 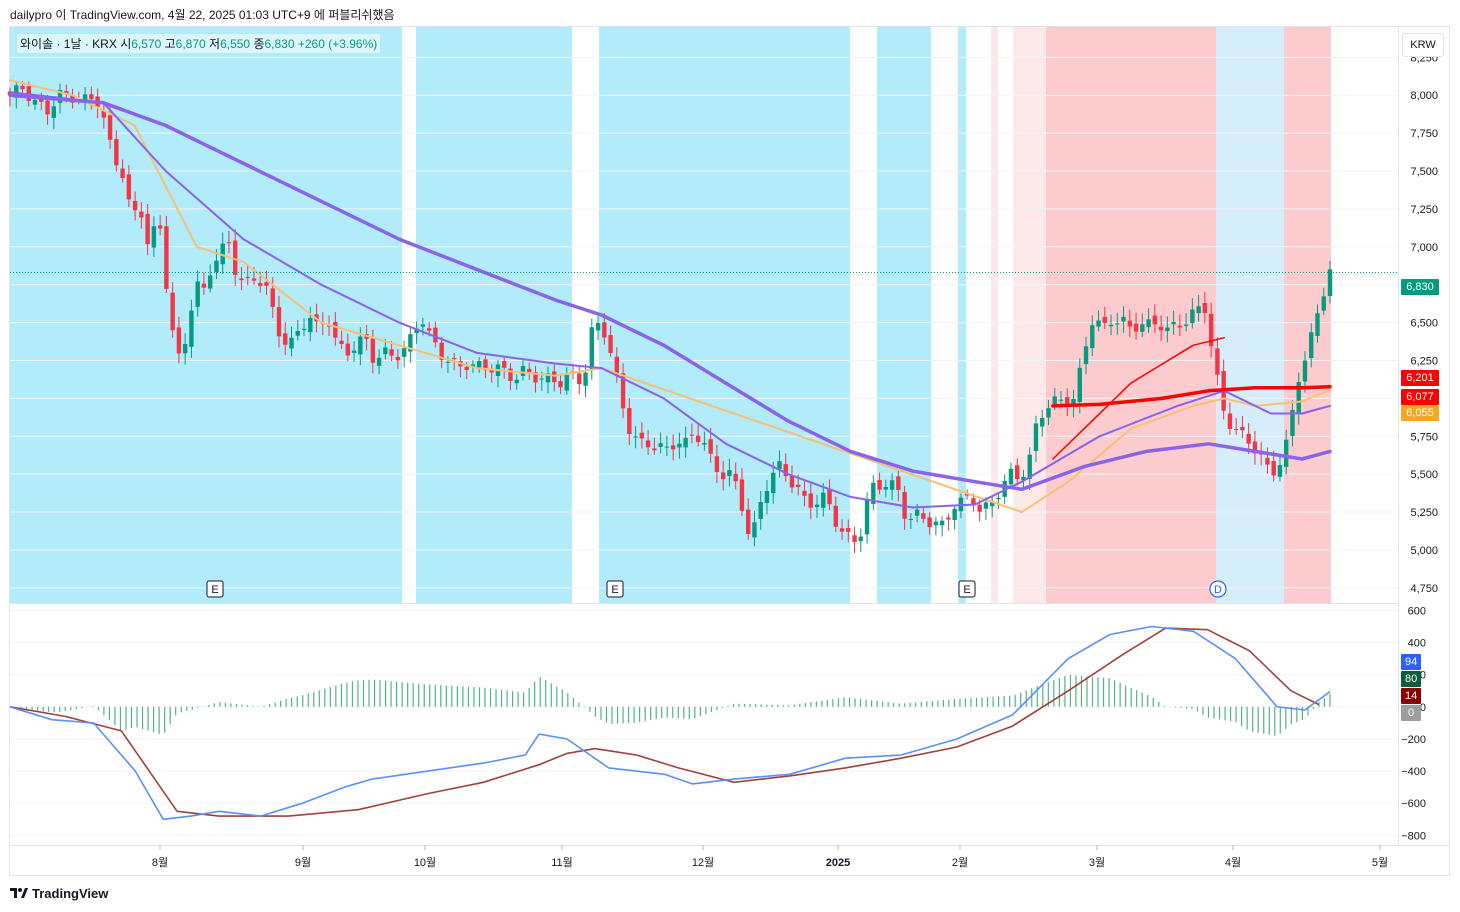 What do you see at coordinates (70, 893) in the screenshot?
I see `brand-label: TradingView` at bounding box center [70, 893].